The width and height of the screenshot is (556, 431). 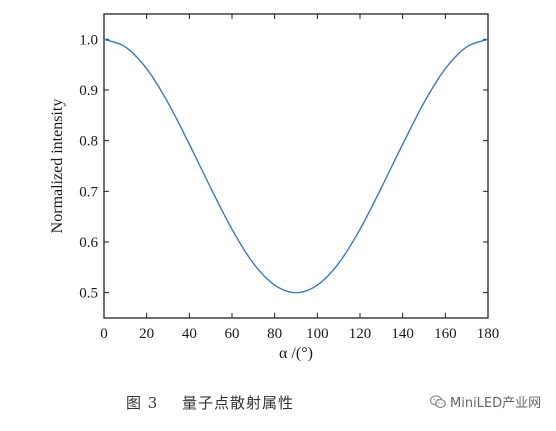 I want to click on x-tick-label: 80, so click(x=274, y=334).